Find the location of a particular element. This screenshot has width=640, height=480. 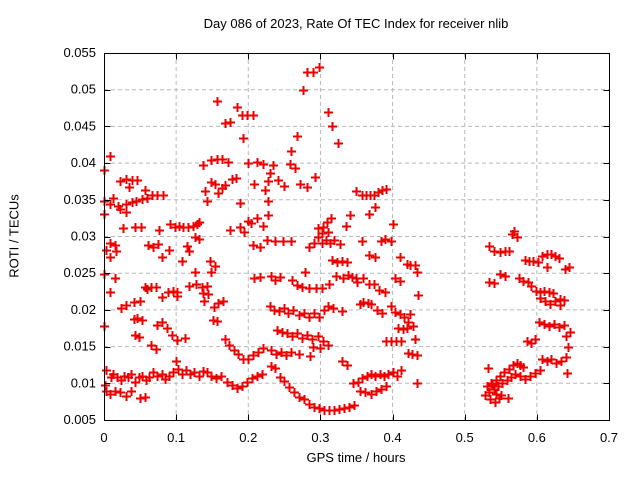

svg-text: 0.3 is located at coordinates (320, 437).